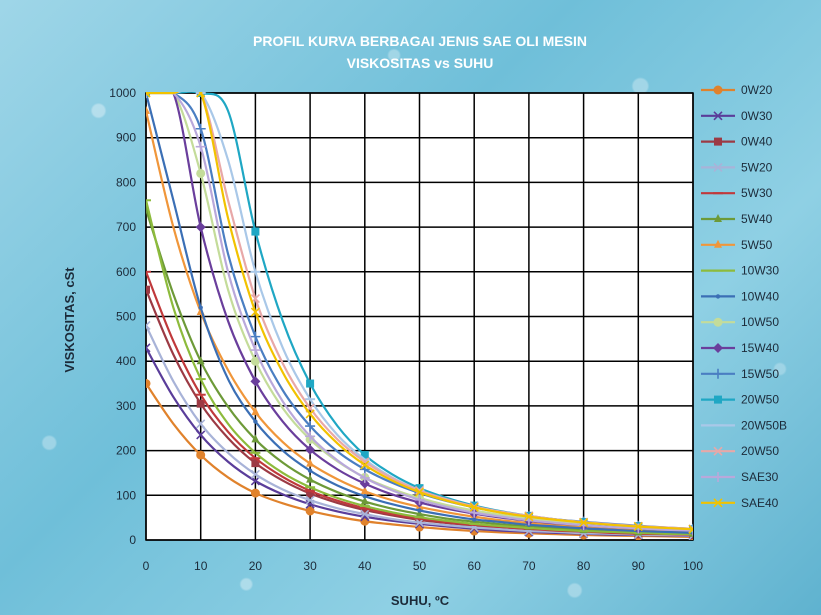  What do you see at coordinates (760, 322) in the screenshot?
I see `legend-label: 10W50` at bounding box center [760, 322].